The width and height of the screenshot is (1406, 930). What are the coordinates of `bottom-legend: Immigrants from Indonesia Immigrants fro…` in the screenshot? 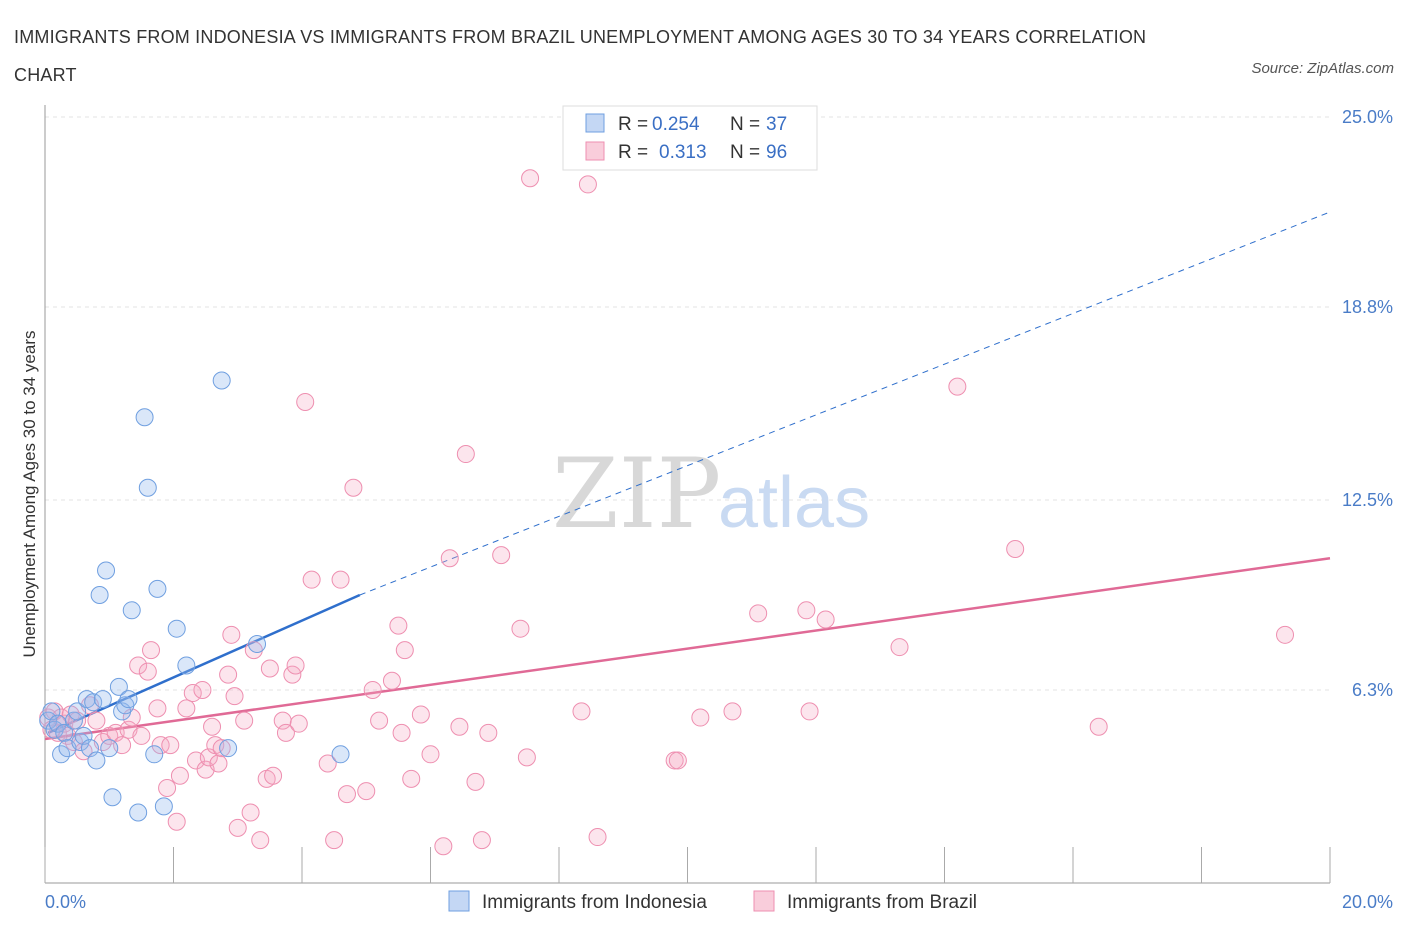 It's located at (712, 901).